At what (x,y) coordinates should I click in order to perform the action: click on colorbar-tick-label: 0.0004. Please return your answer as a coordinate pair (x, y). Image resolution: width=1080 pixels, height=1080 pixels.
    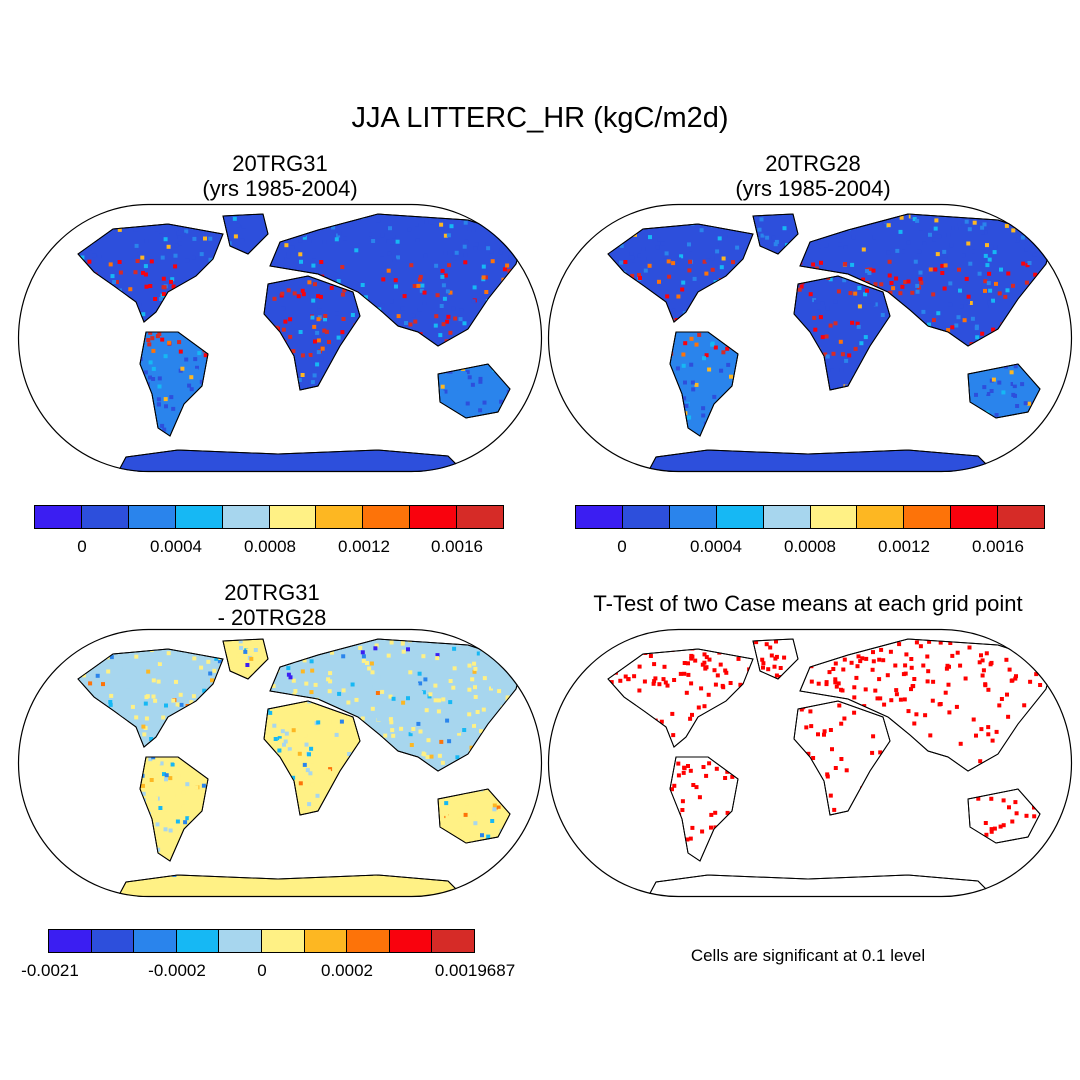
    Looking at the image, I should click on (716, 546).